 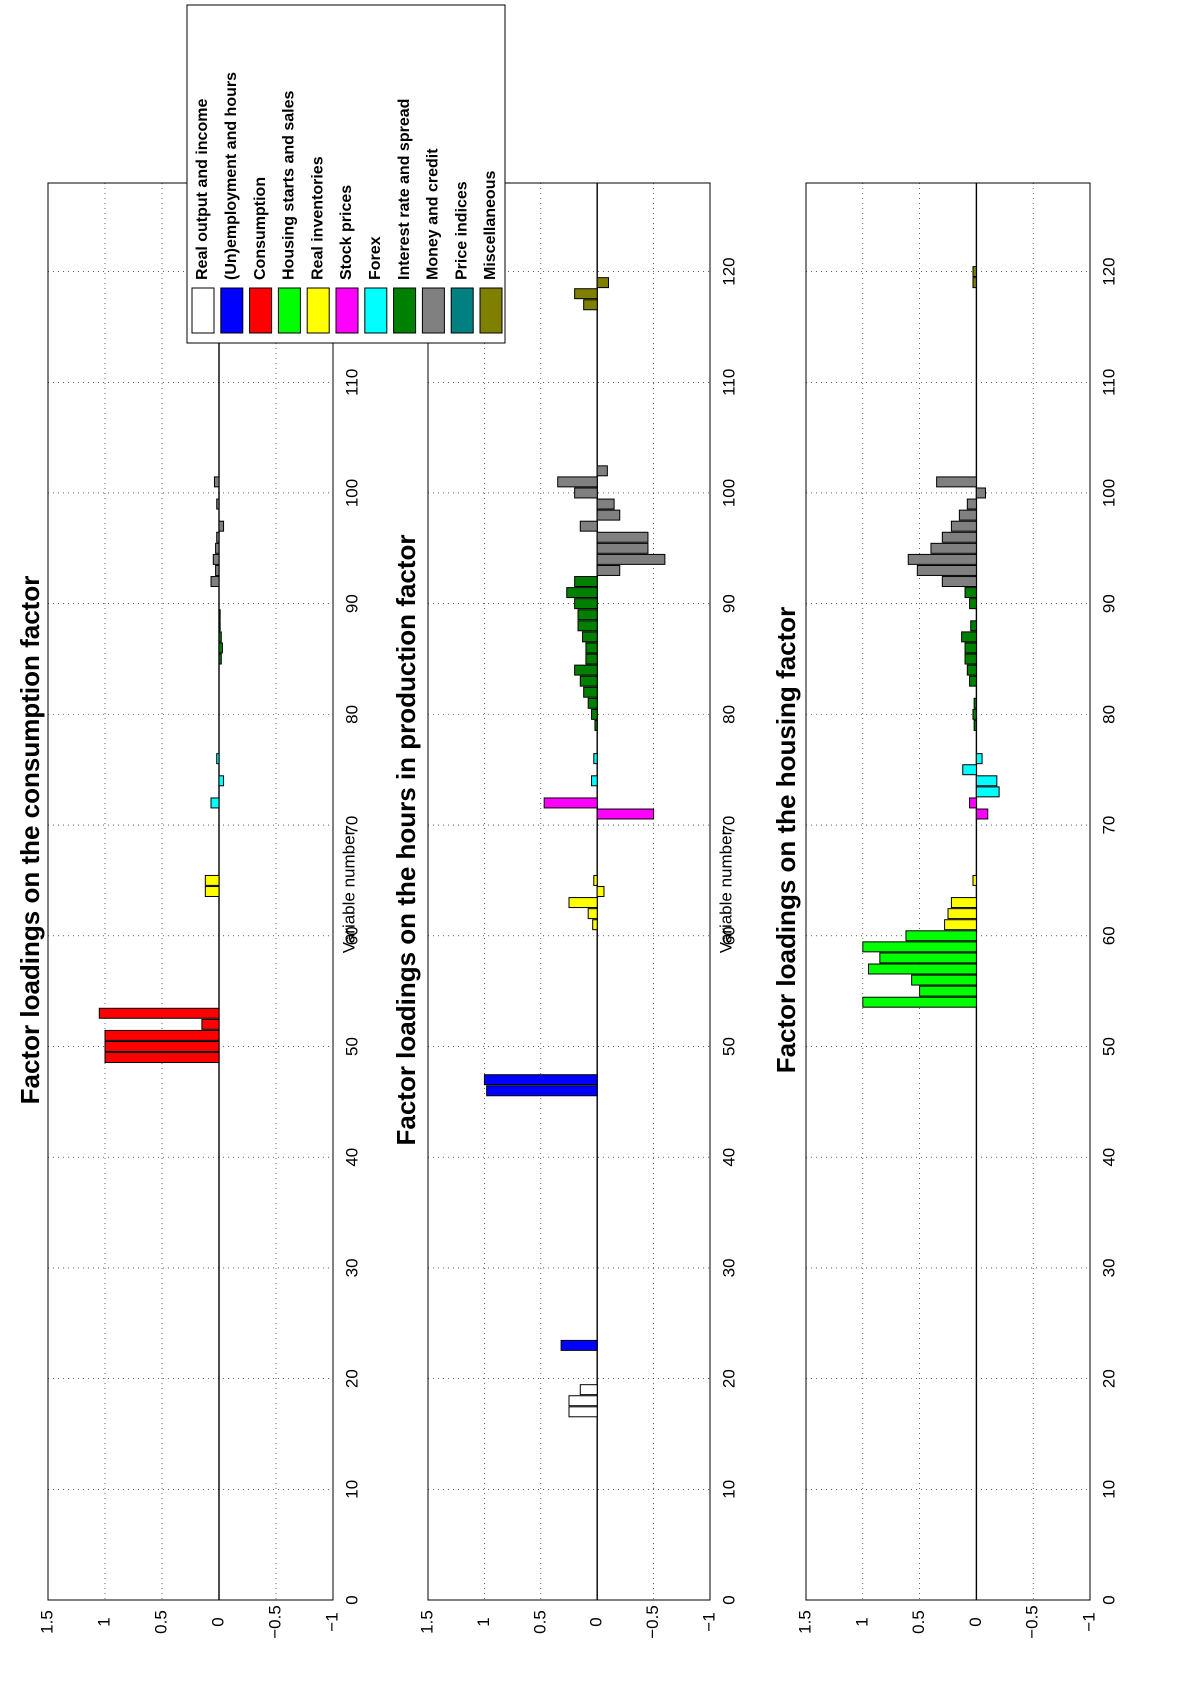 What do you see at coordinates (231, 176) in the screenshot?
I see `legend-label: (Un)employment and hours` at bounding box center [231, 176].